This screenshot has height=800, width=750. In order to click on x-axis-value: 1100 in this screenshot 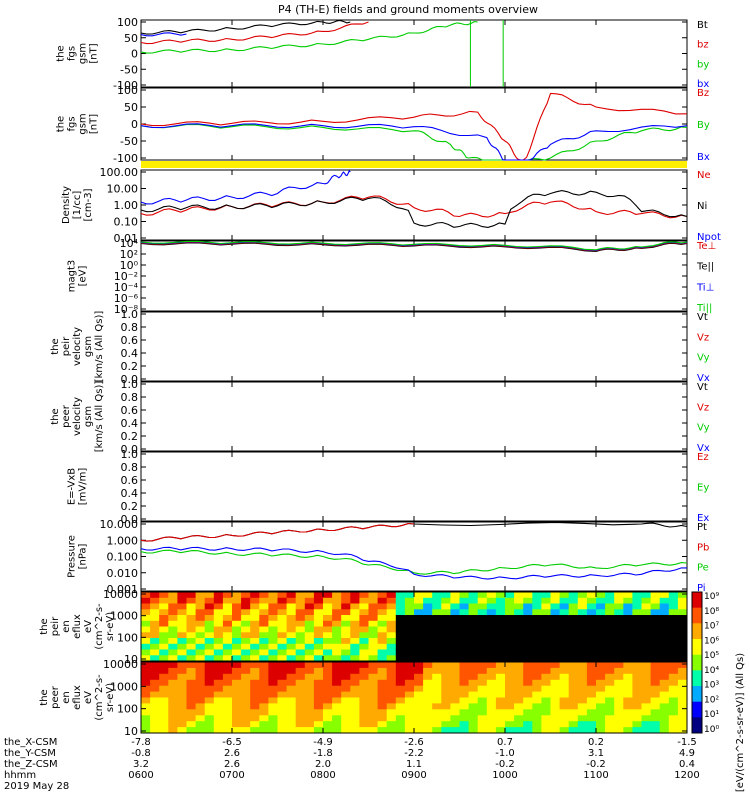, I will do `click(595, 775)`.